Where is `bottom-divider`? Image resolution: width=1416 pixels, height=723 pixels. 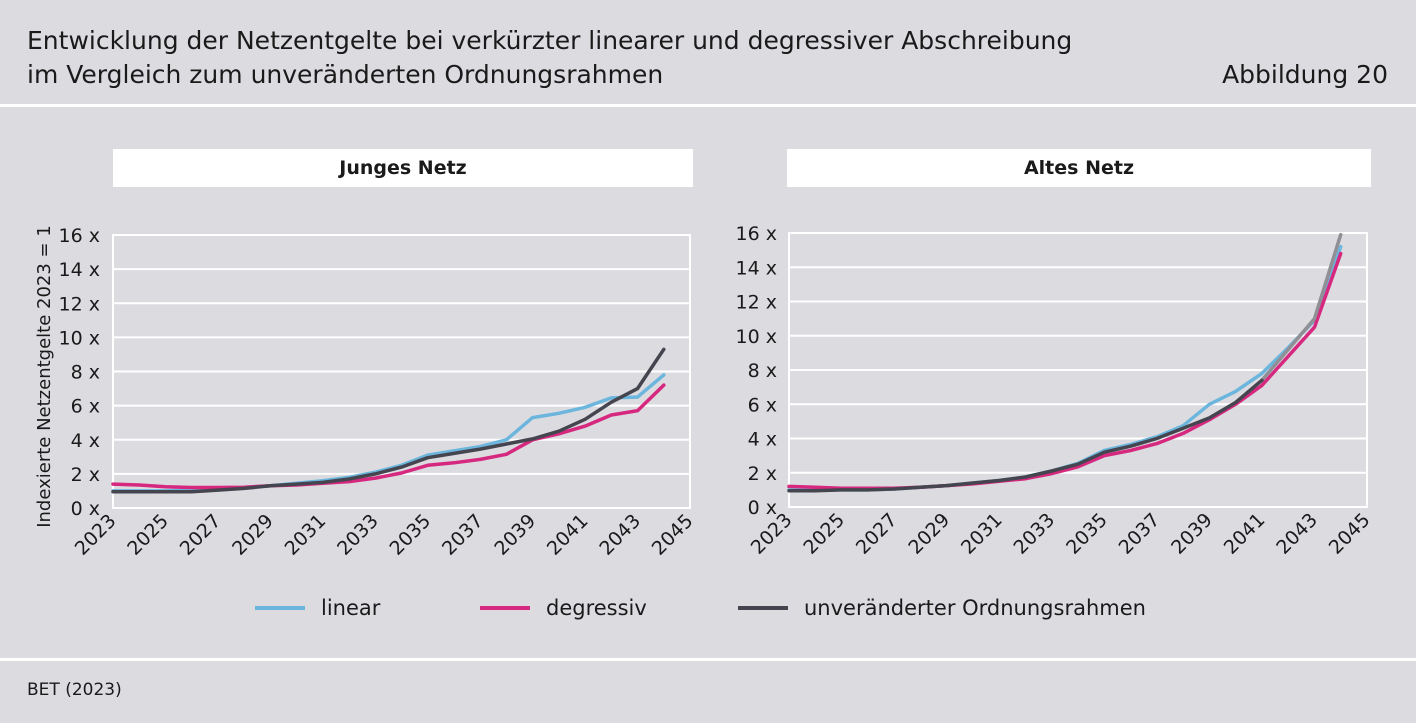
bottom-divider is located at coordinates (708, 659).